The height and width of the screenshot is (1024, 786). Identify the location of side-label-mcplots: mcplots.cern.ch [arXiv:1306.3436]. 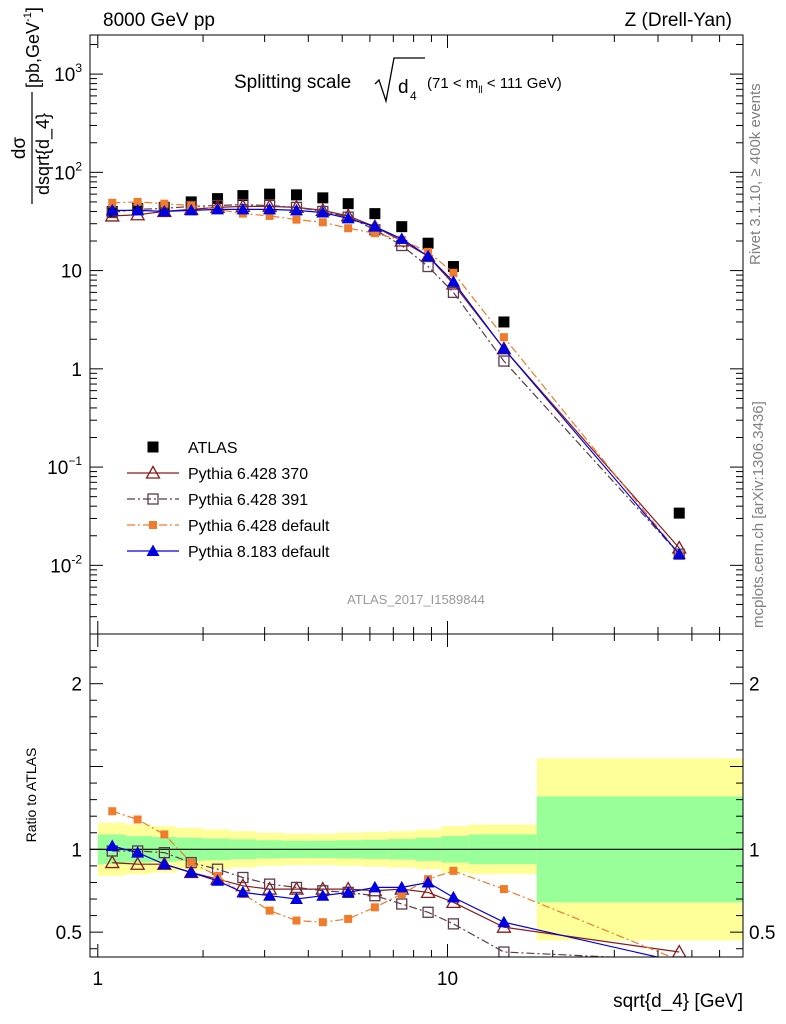
(758, 514).